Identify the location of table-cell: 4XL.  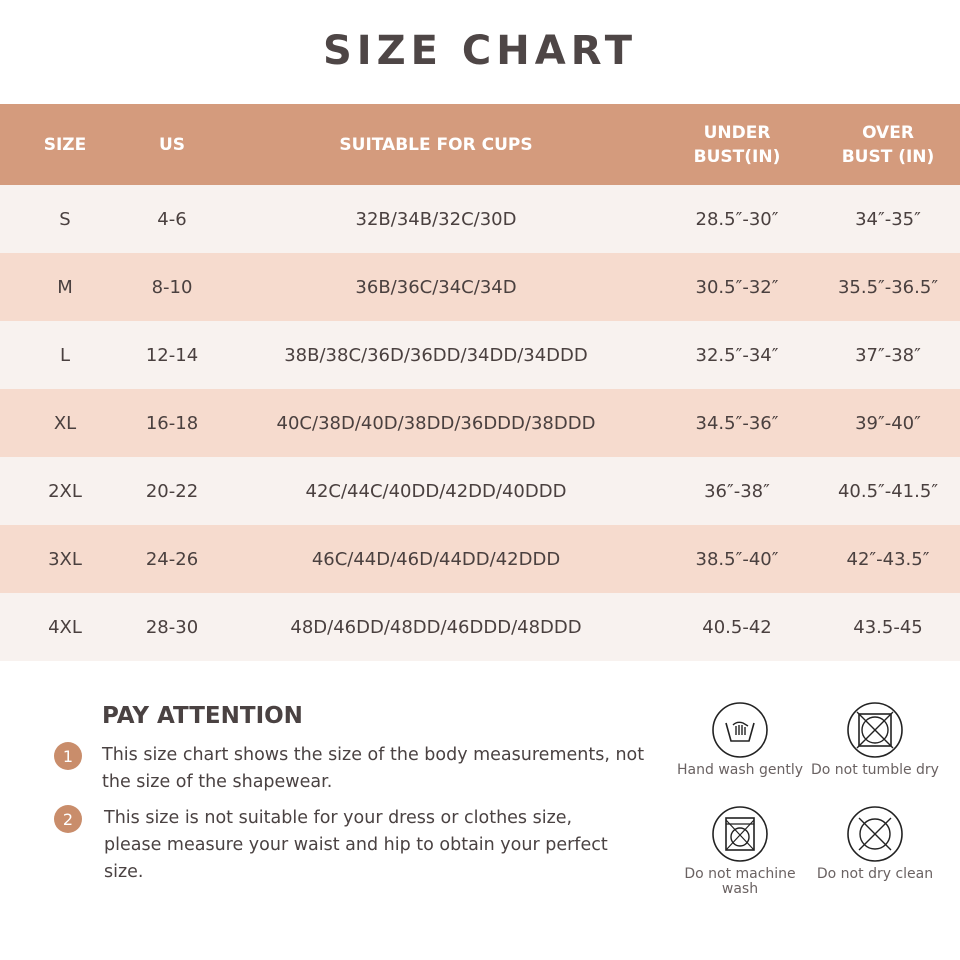
(65, 627).